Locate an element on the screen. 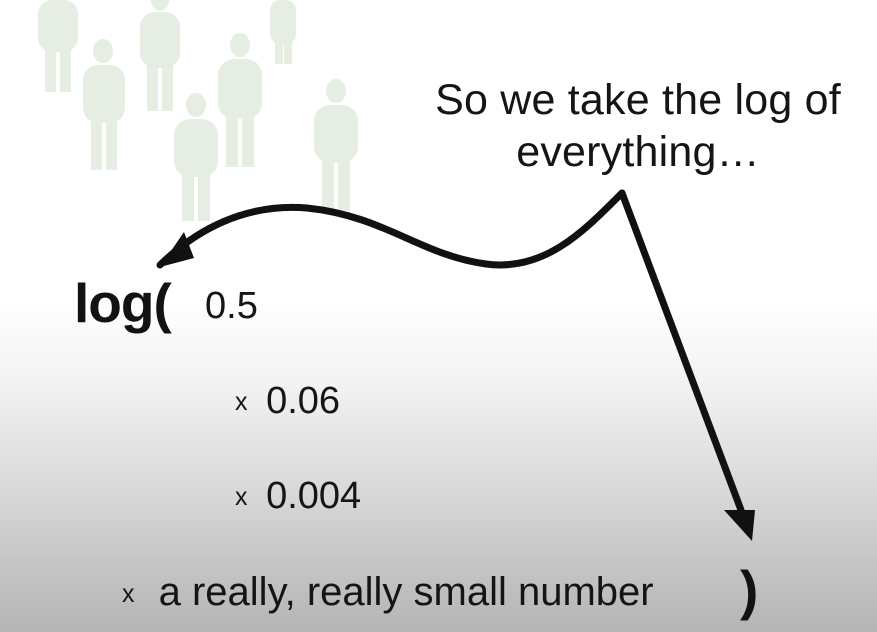 This screenshot has height=632, width=877. expression-term-2: x 0.06 is located at coordinates (287, 403).